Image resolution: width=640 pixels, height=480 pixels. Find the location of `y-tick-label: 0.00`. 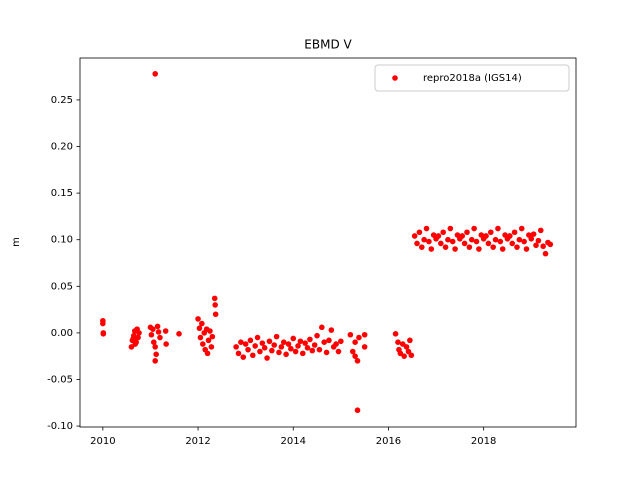

y-tick-label: 0.00 is located at coordinates (62, 333).